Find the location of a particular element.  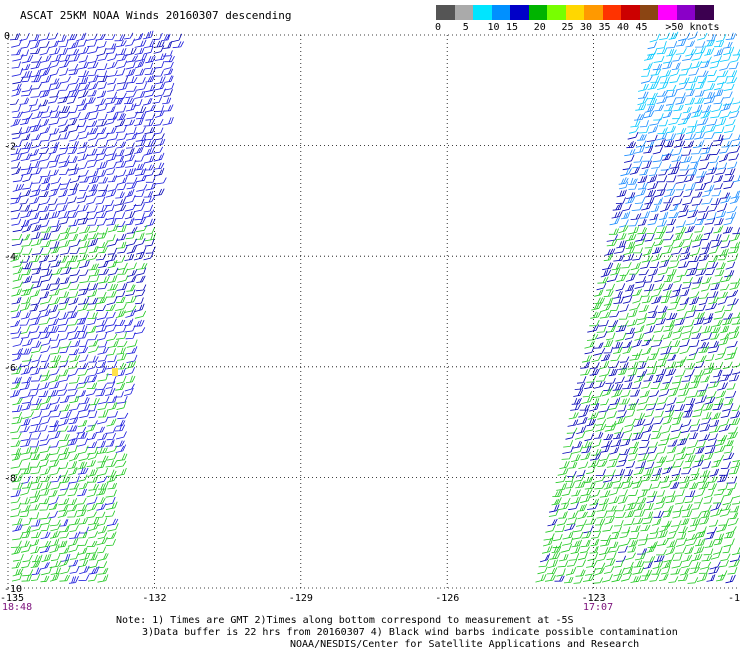

latitude-label: 0 is located at coordinates (7, 36).